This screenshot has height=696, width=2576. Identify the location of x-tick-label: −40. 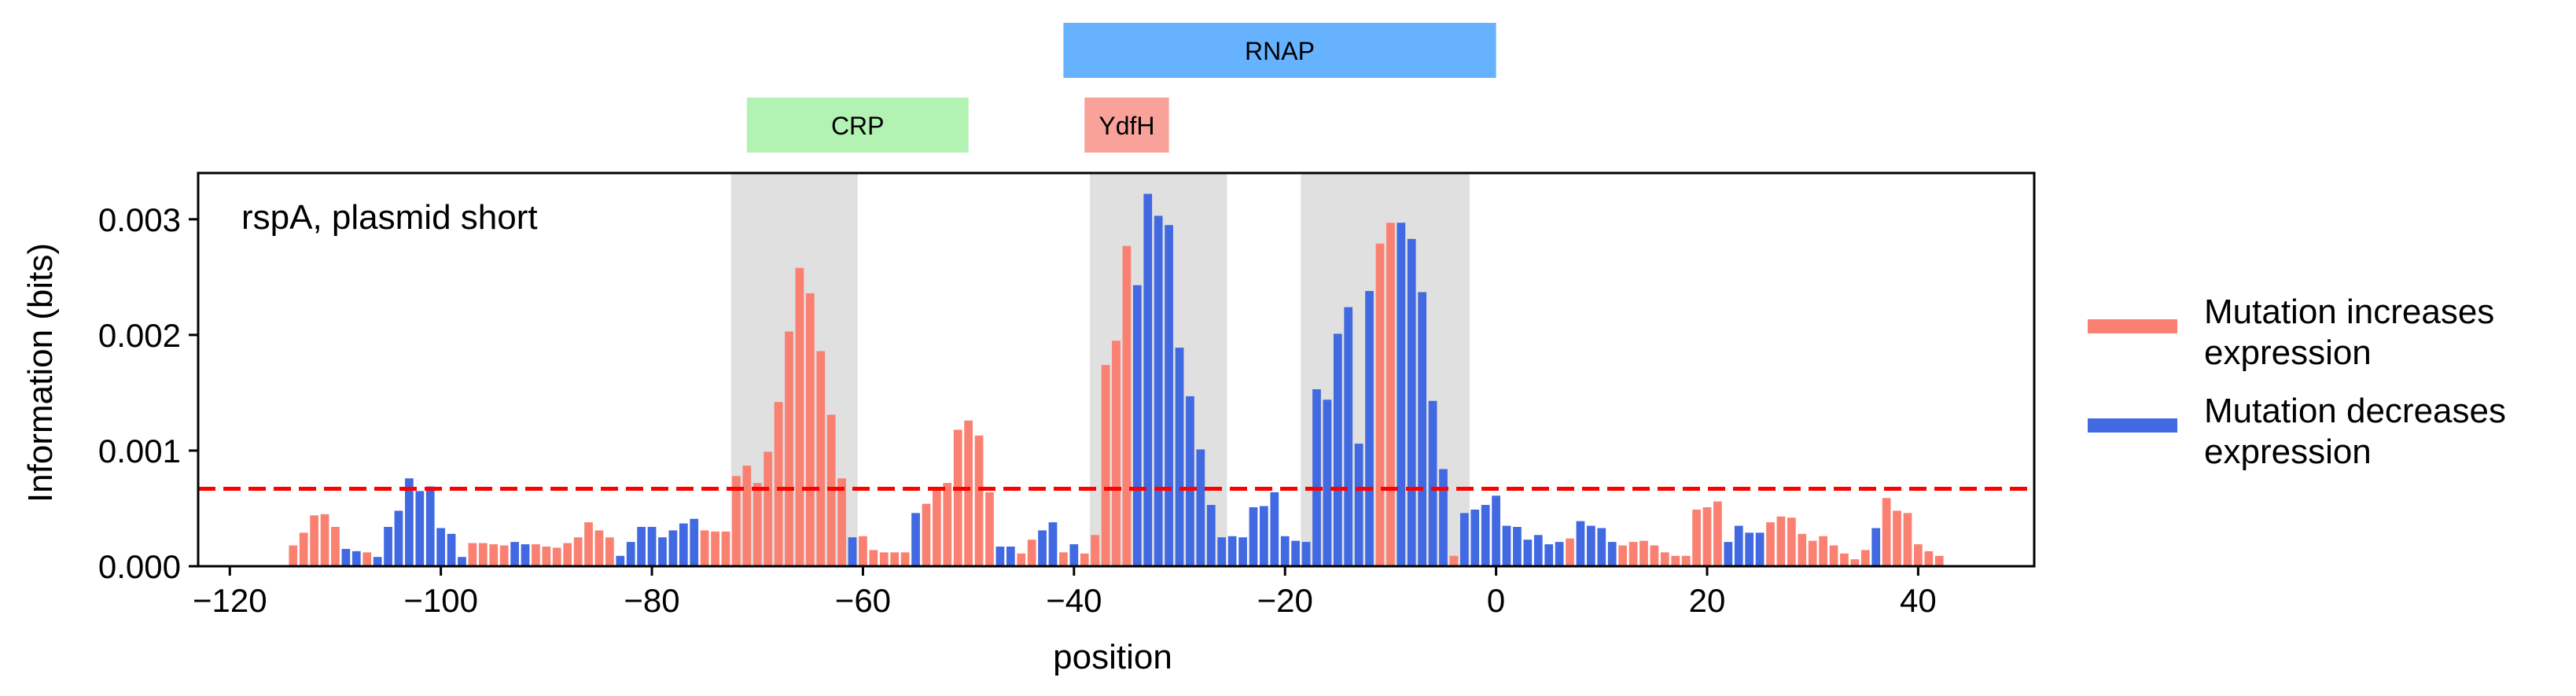
(1074, 600).